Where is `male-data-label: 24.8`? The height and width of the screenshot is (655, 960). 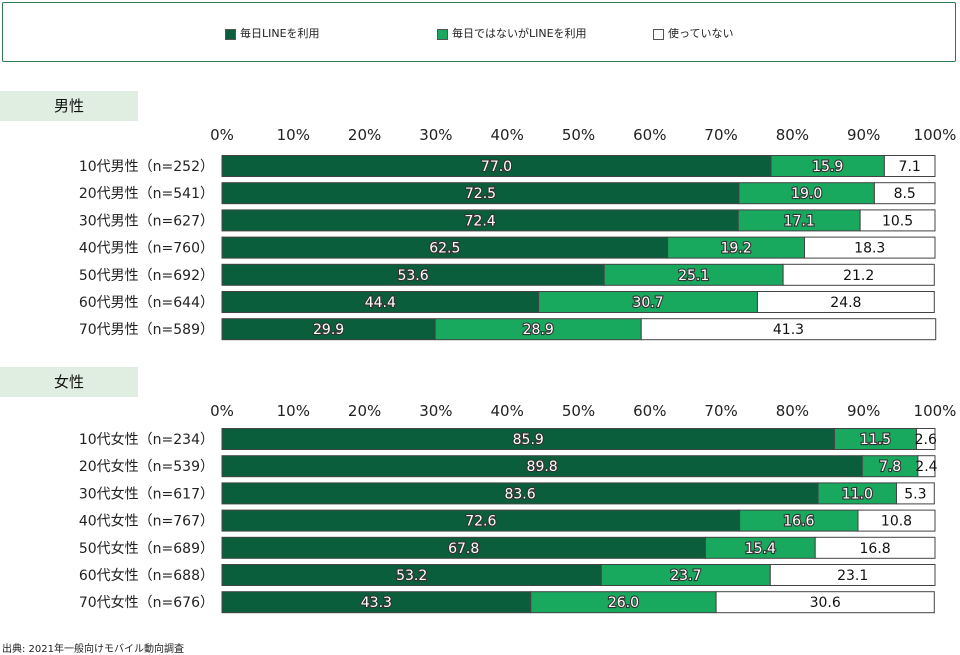 male-data-label: 24.8 is located at coordinates (845, 303).